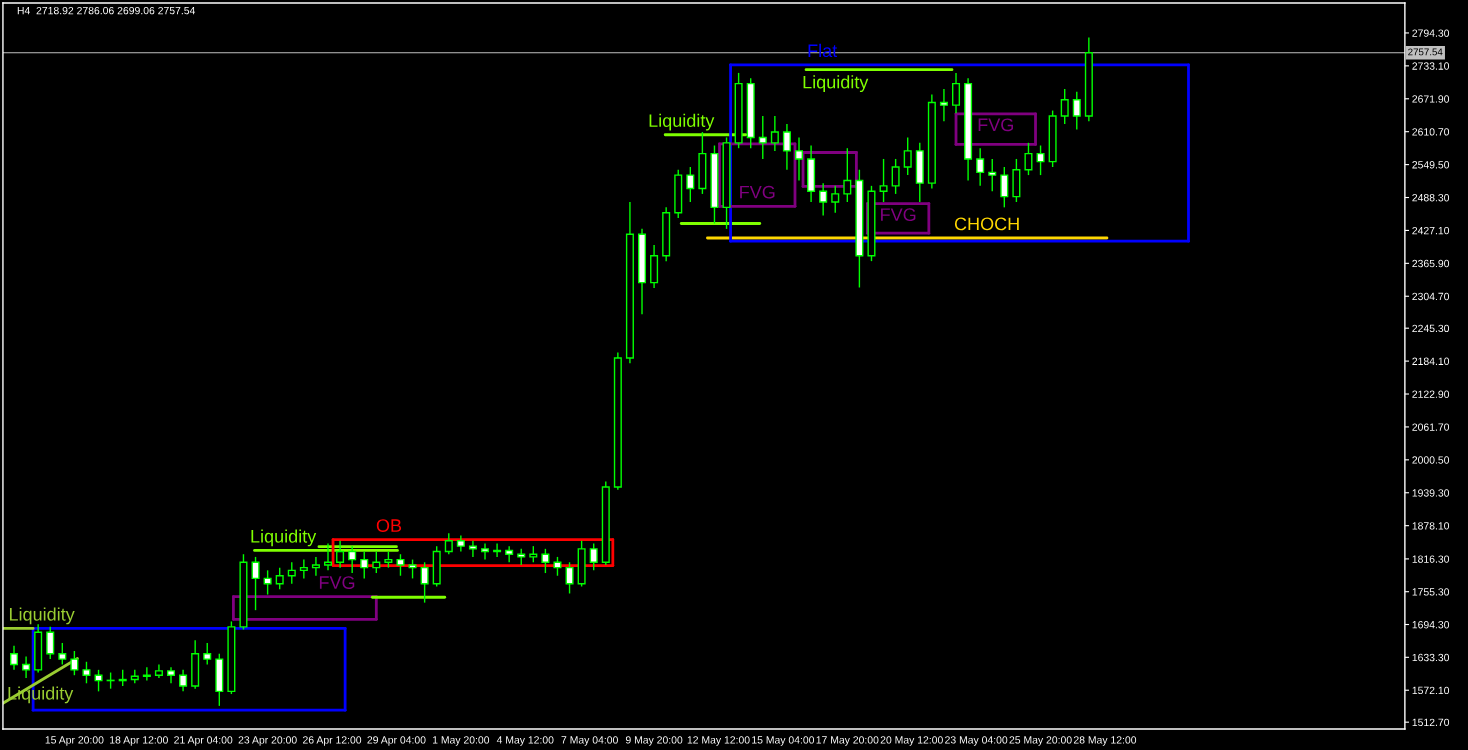  What do you see at coordinates (1431, 427) in the screenshot?
I see `y-tick-label: 2061.70` at bounding box center [1431, 427].